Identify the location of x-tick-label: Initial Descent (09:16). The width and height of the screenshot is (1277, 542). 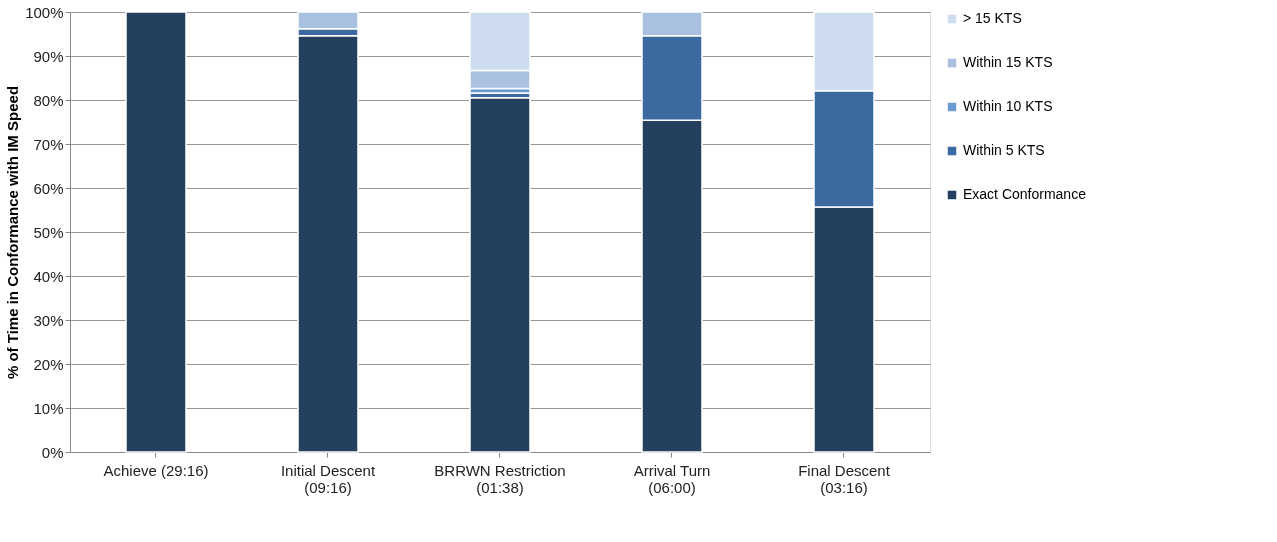
(328, 478).